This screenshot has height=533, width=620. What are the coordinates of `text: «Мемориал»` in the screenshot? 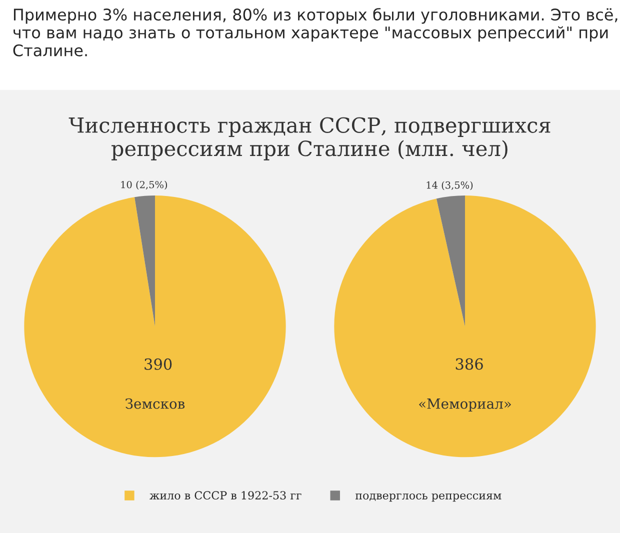 It's located at (465, 405).